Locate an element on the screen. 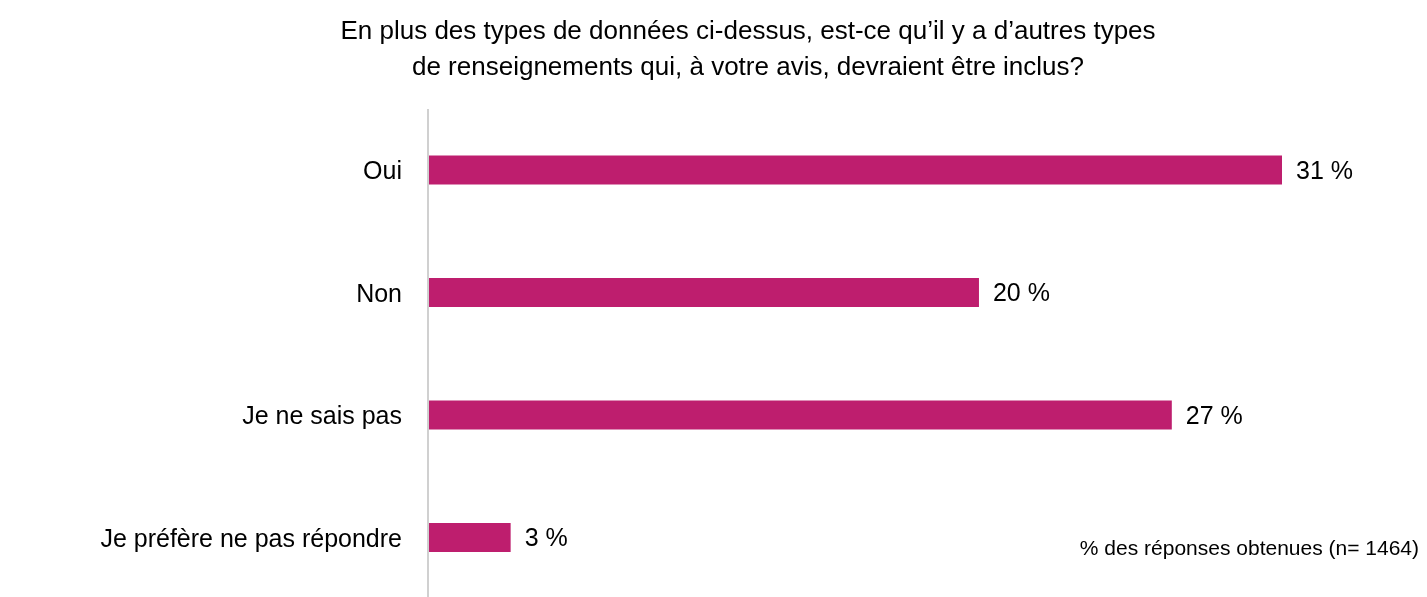 This screenshot has height=597, width=1427. data-label: 3 % is located at coordinates (546, 537).